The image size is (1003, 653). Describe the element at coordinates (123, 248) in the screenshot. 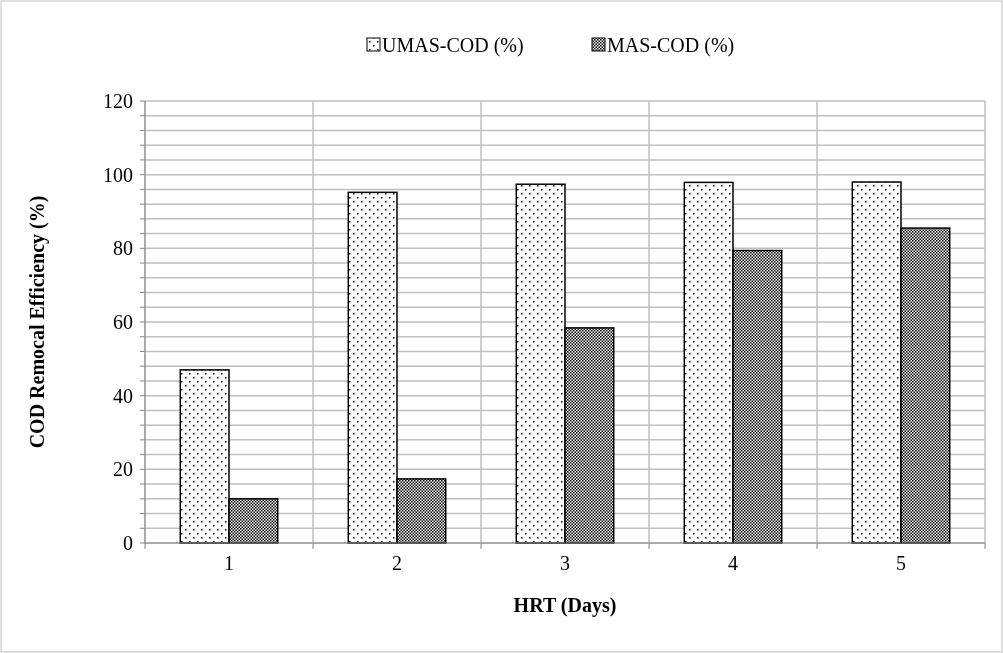

I see `y-tick-label: 80` at that location.